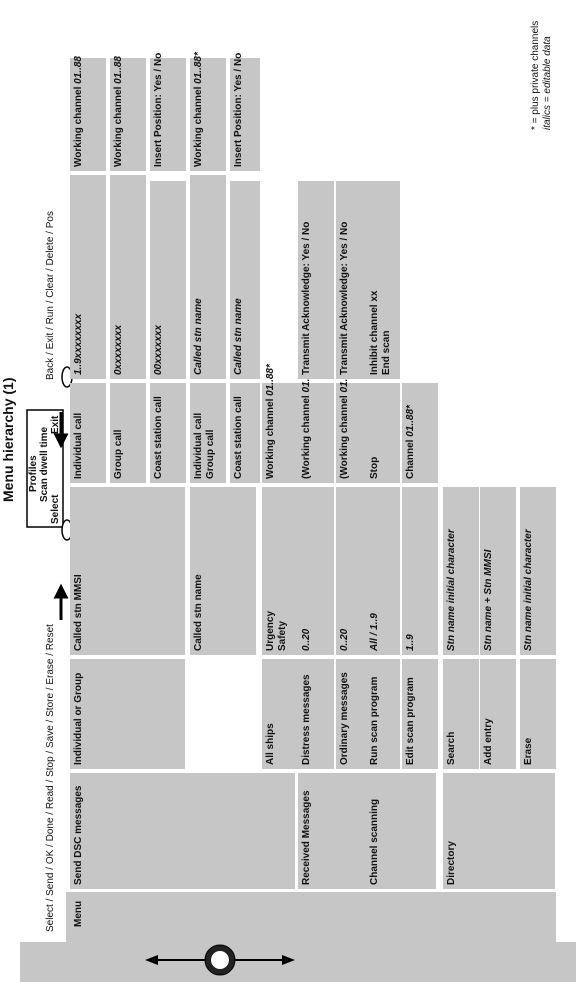 The width and height of the screenshot is (576, 982). What do you see at coordinates (61, 601) in the screenshot?
I see `arrow-right` at bounding box center [61, 601].